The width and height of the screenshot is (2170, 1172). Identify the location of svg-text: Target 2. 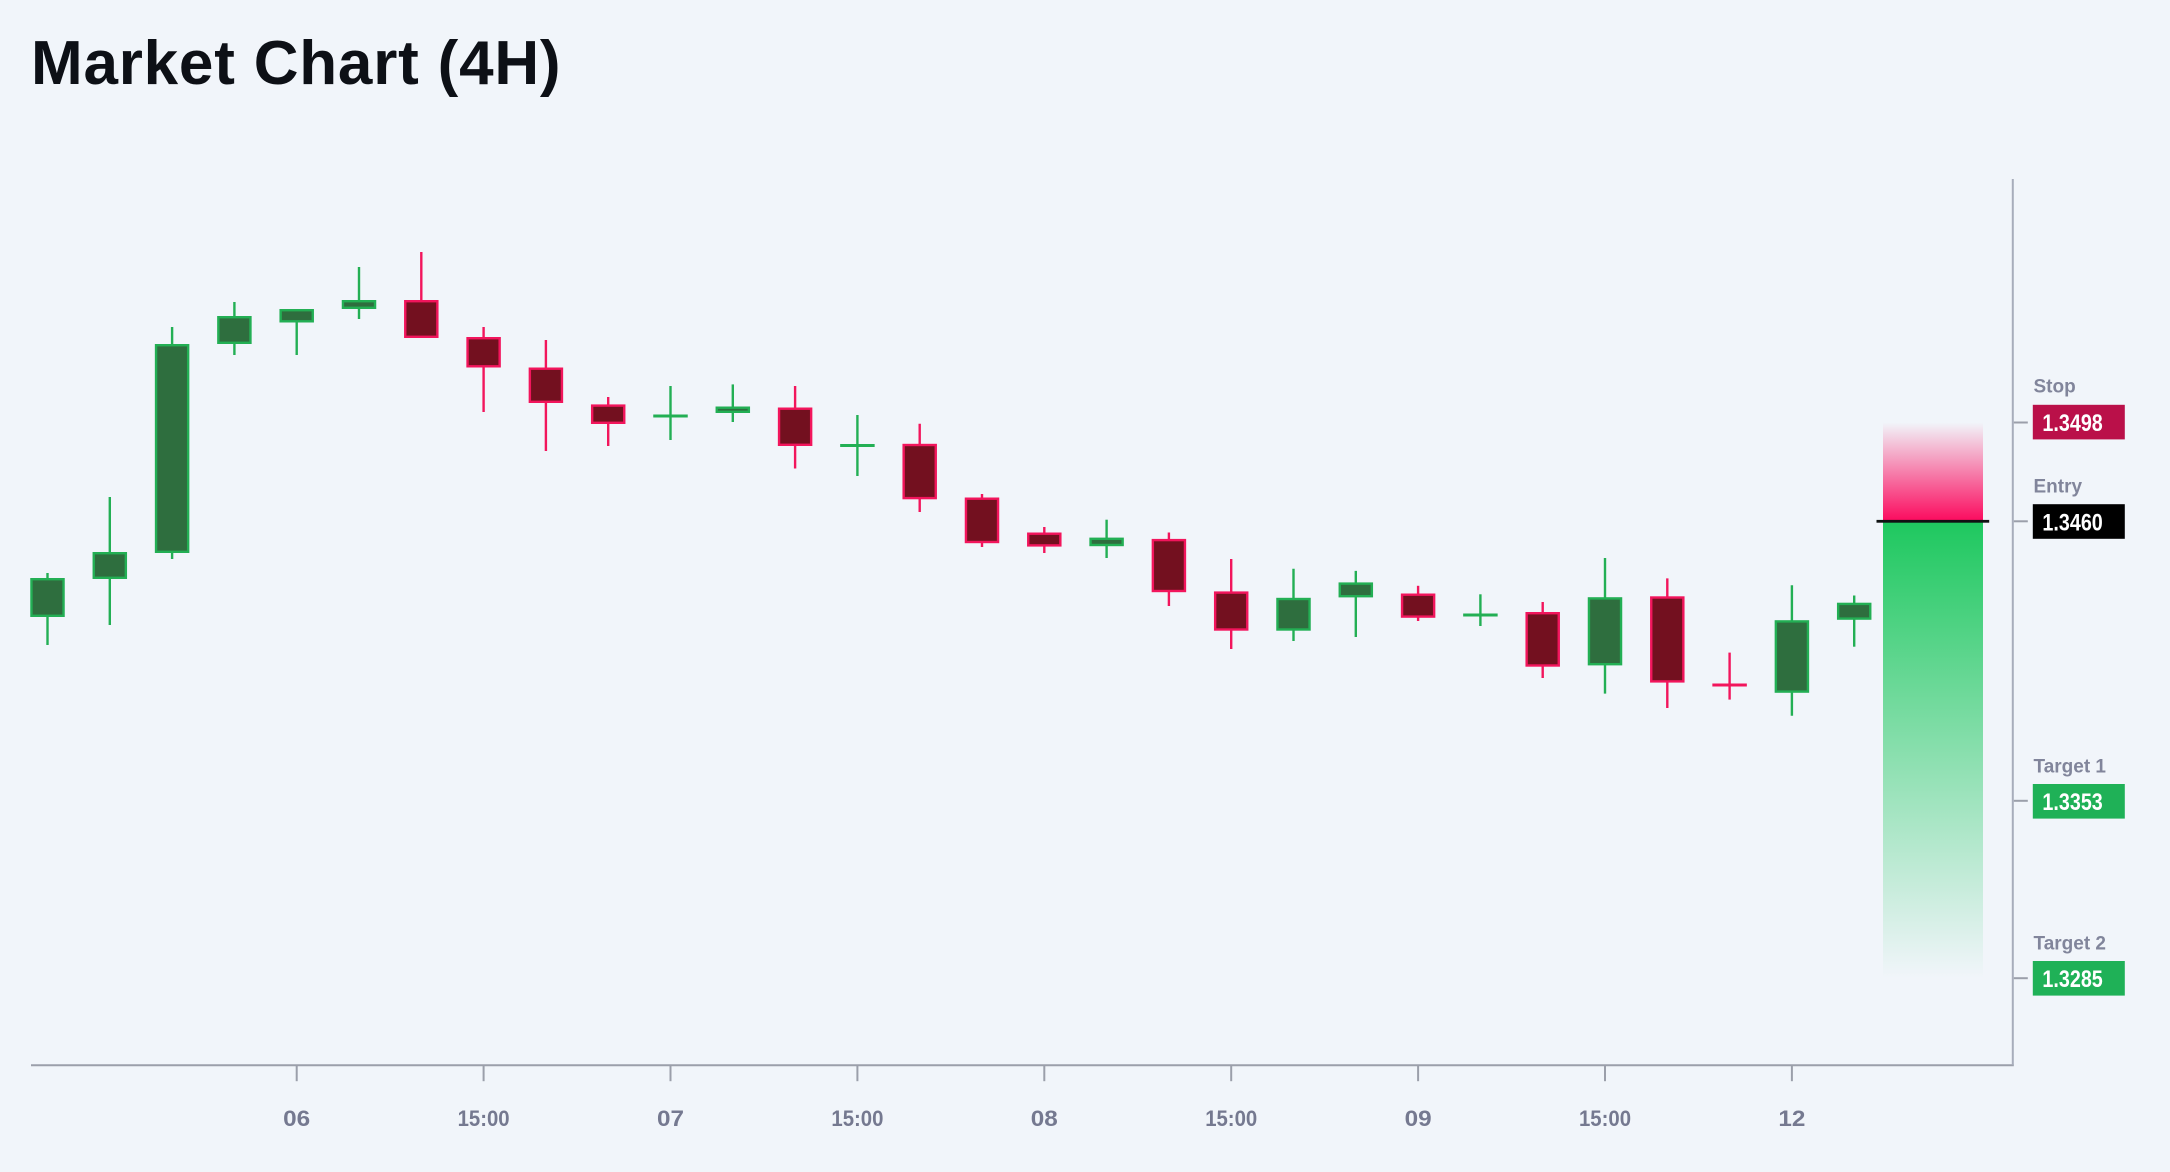
(2070, 944).